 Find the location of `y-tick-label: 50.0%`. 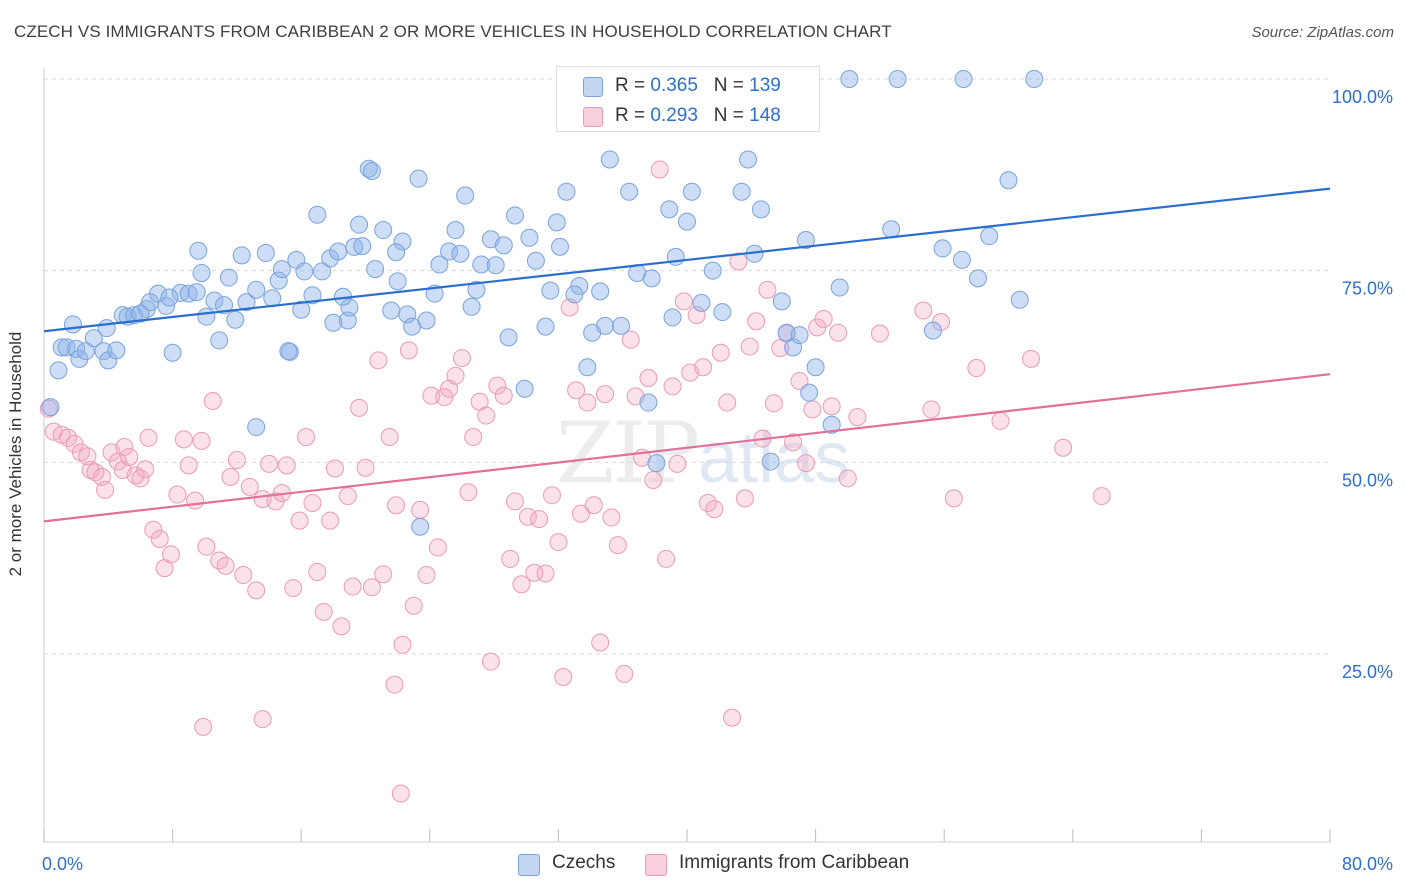

y-tick-label: 50.0% is located at coordinates (1367, 480).